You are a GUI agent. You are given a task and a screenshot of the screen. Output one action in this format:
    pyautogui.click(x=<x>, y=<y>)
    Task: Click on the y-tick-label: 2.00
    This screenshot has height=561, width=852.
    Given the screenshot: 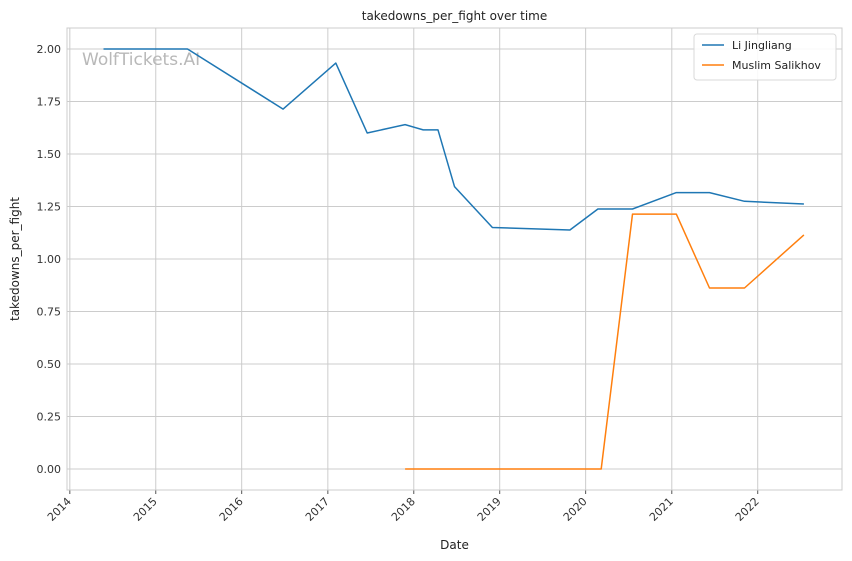 What is the action you would take?
    pyautogui.click(x=49, y=49)
    